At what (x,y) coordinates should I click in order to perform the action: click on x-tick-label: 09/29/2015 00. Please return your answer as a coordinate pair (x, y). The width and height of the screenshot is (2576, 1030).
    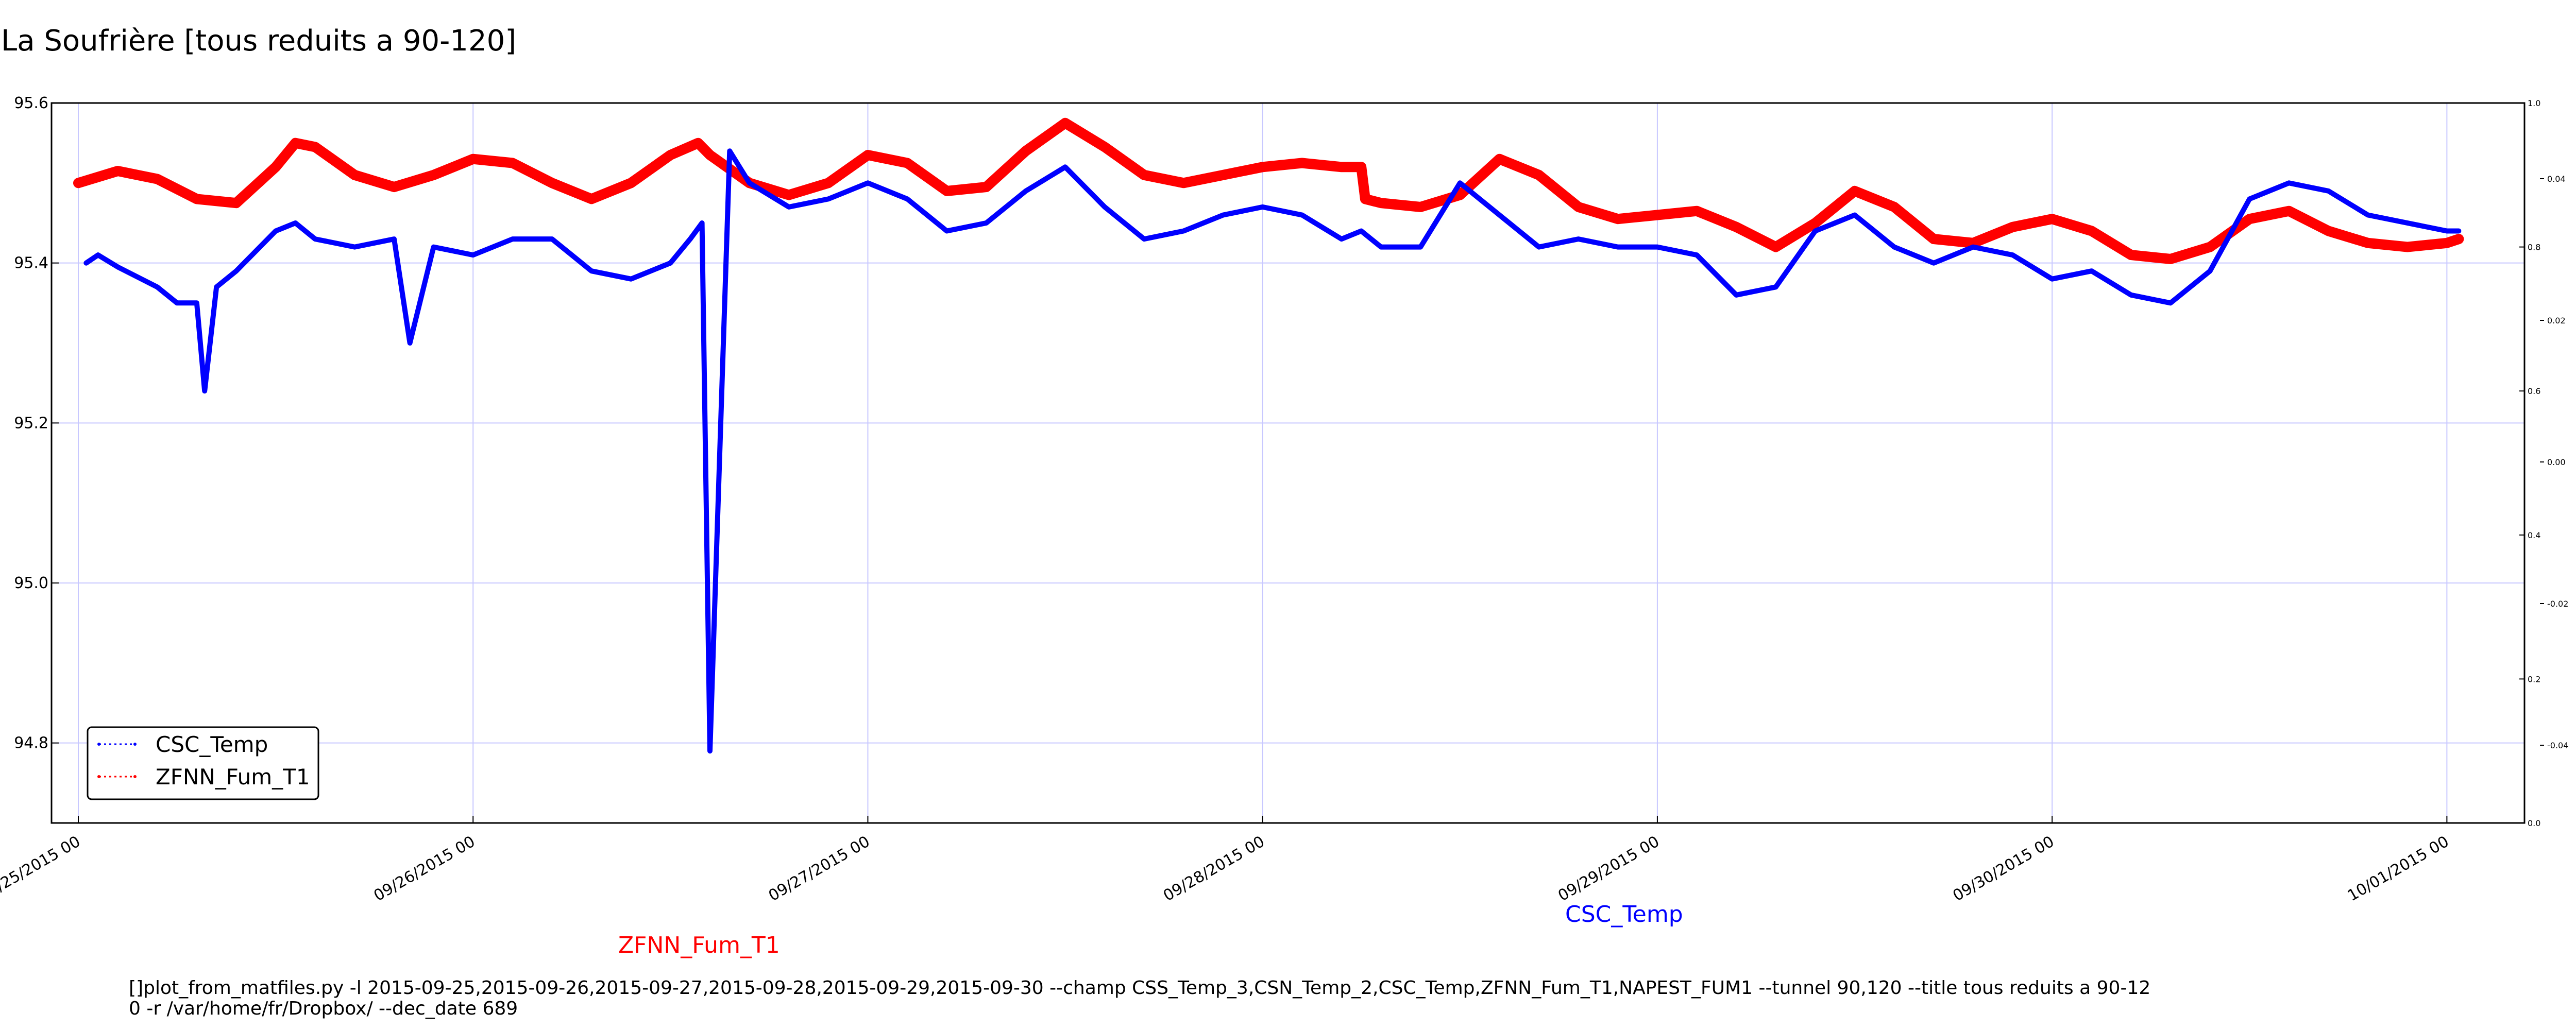
    Looking at the image, I should click on (1609, 869).